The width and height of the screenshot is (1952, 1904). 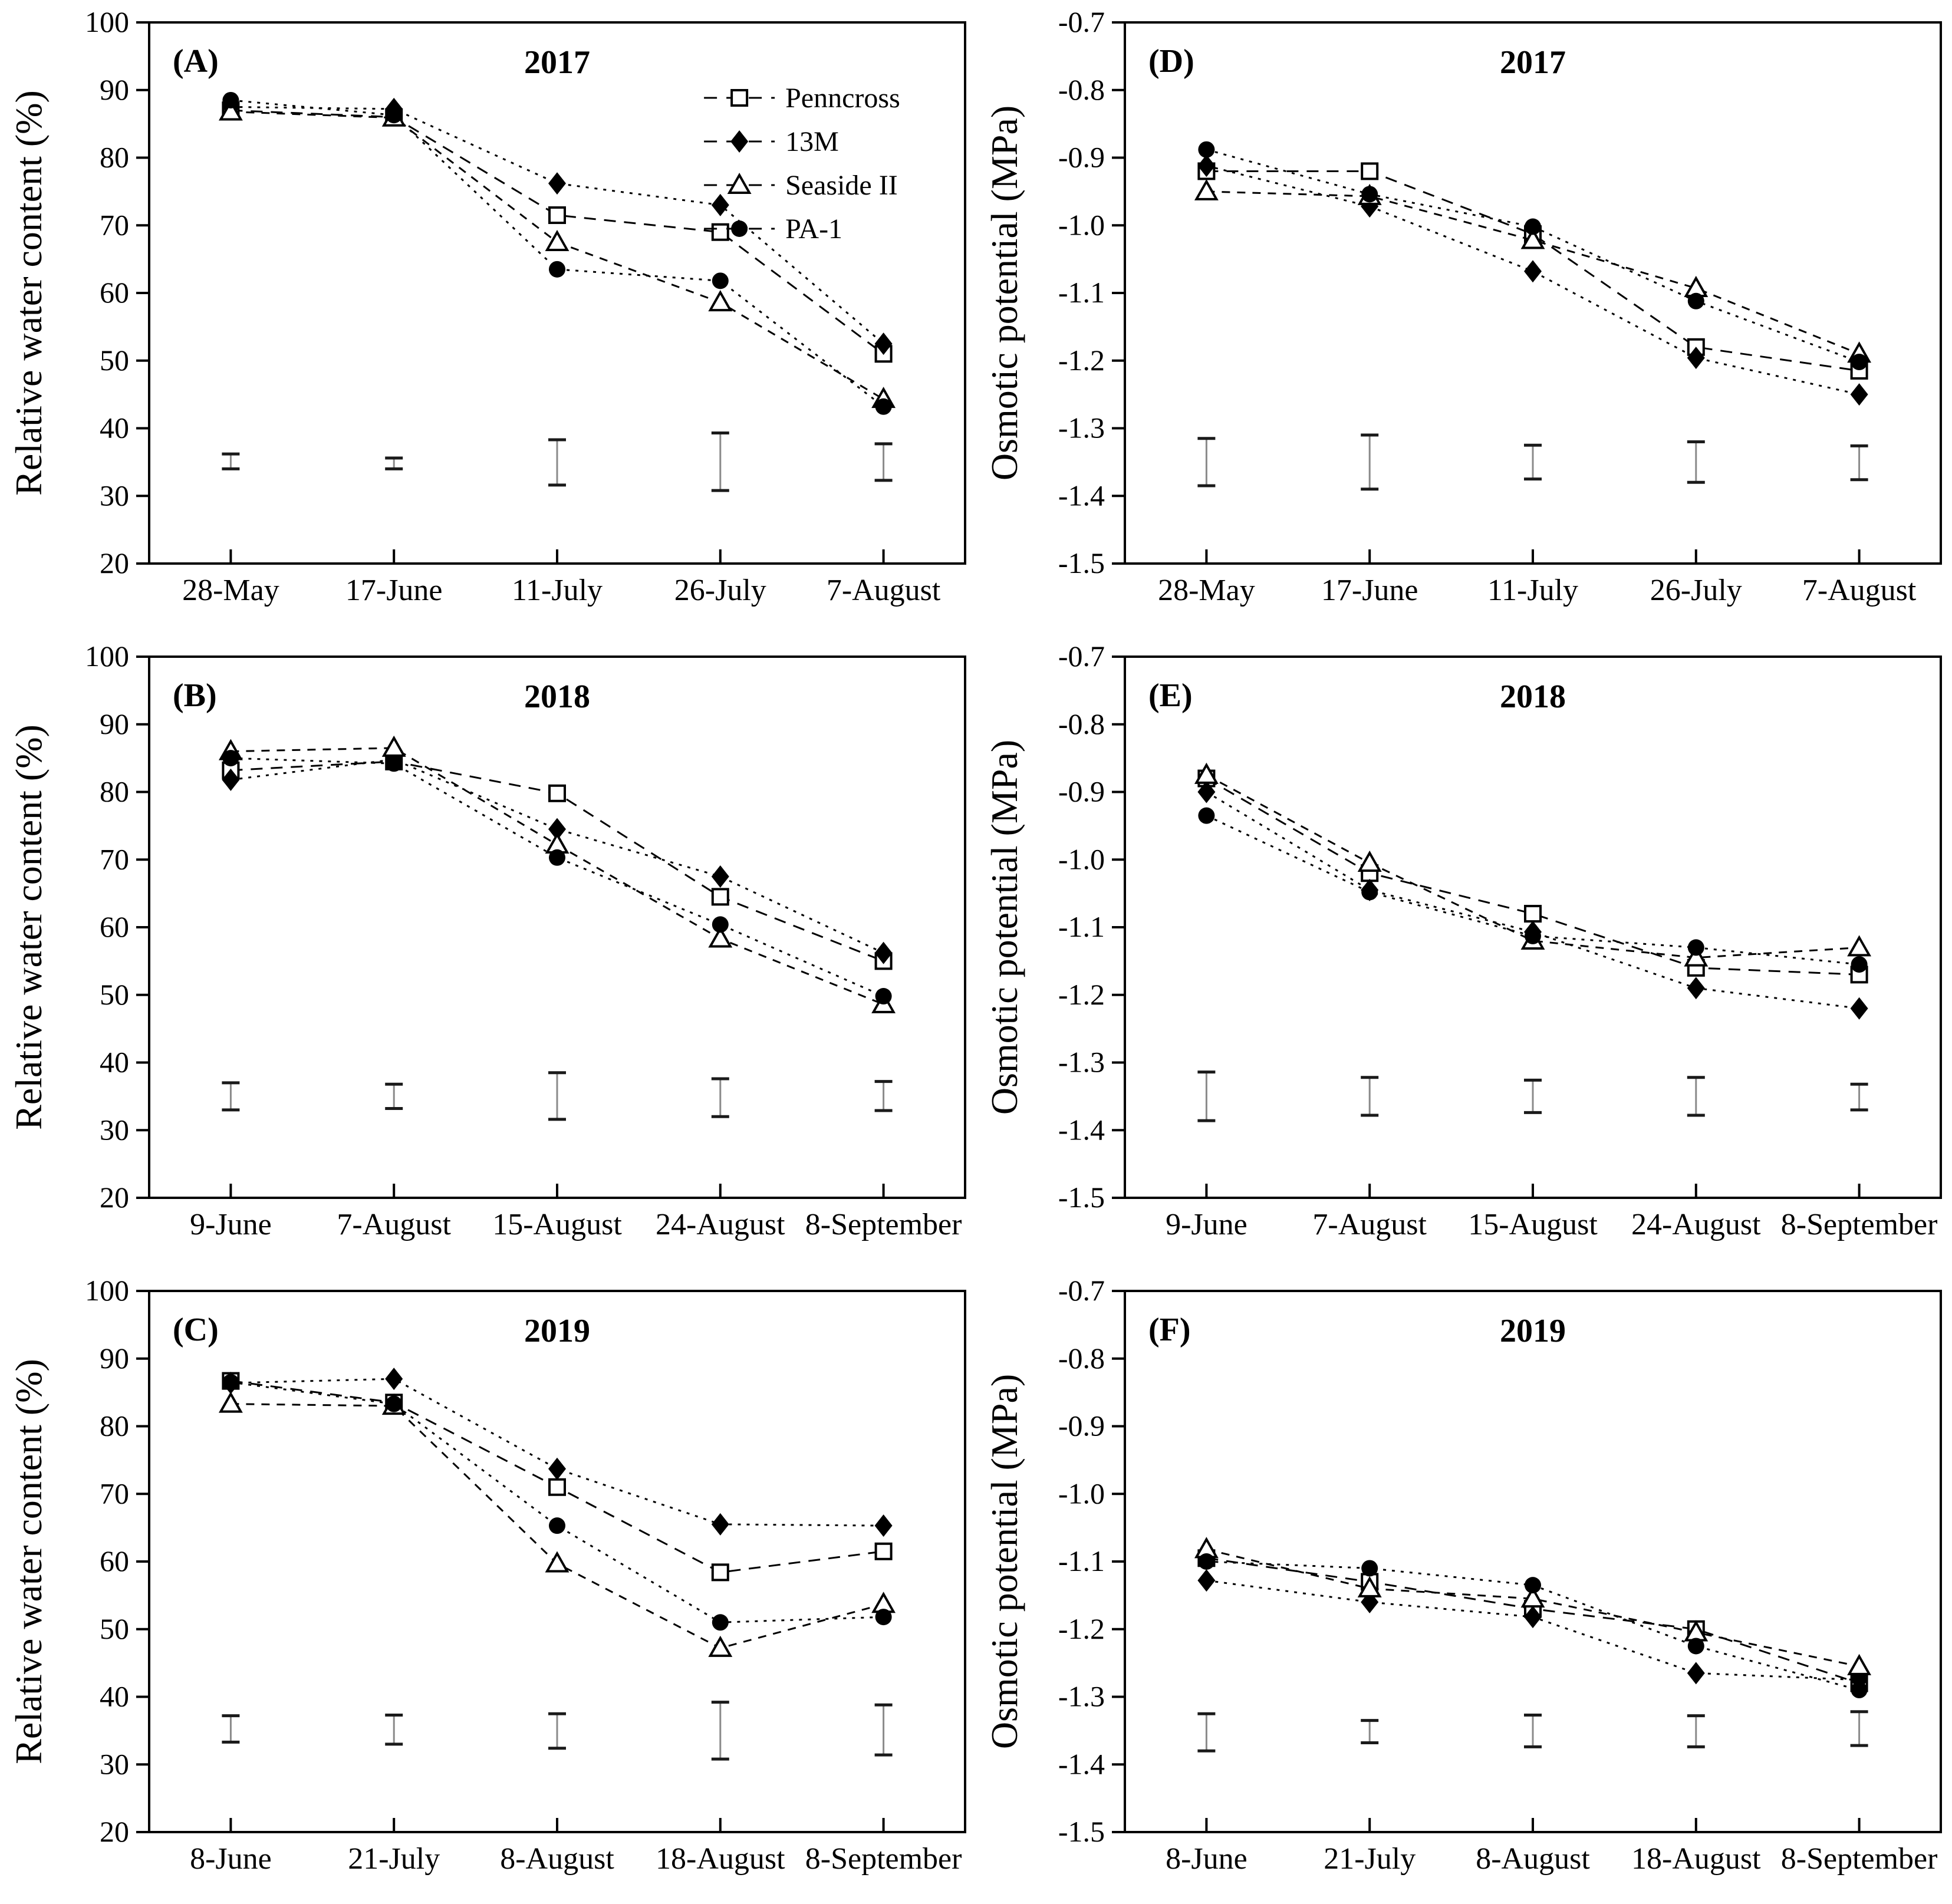 What do you see at coordinates (1004, 927) in the screenshot?
I see `y-axis-title: Osmotic potential (MPa)` at bounding box center [1004, 927].